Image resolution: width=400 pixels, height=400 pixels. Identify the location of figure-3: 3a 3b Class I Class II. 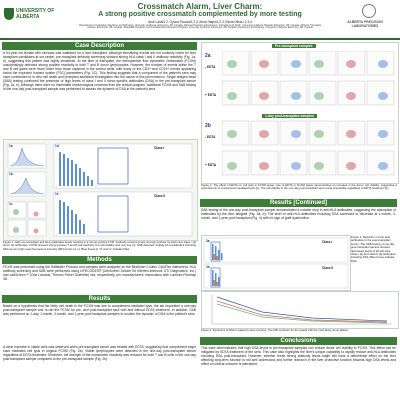
(276, 263).